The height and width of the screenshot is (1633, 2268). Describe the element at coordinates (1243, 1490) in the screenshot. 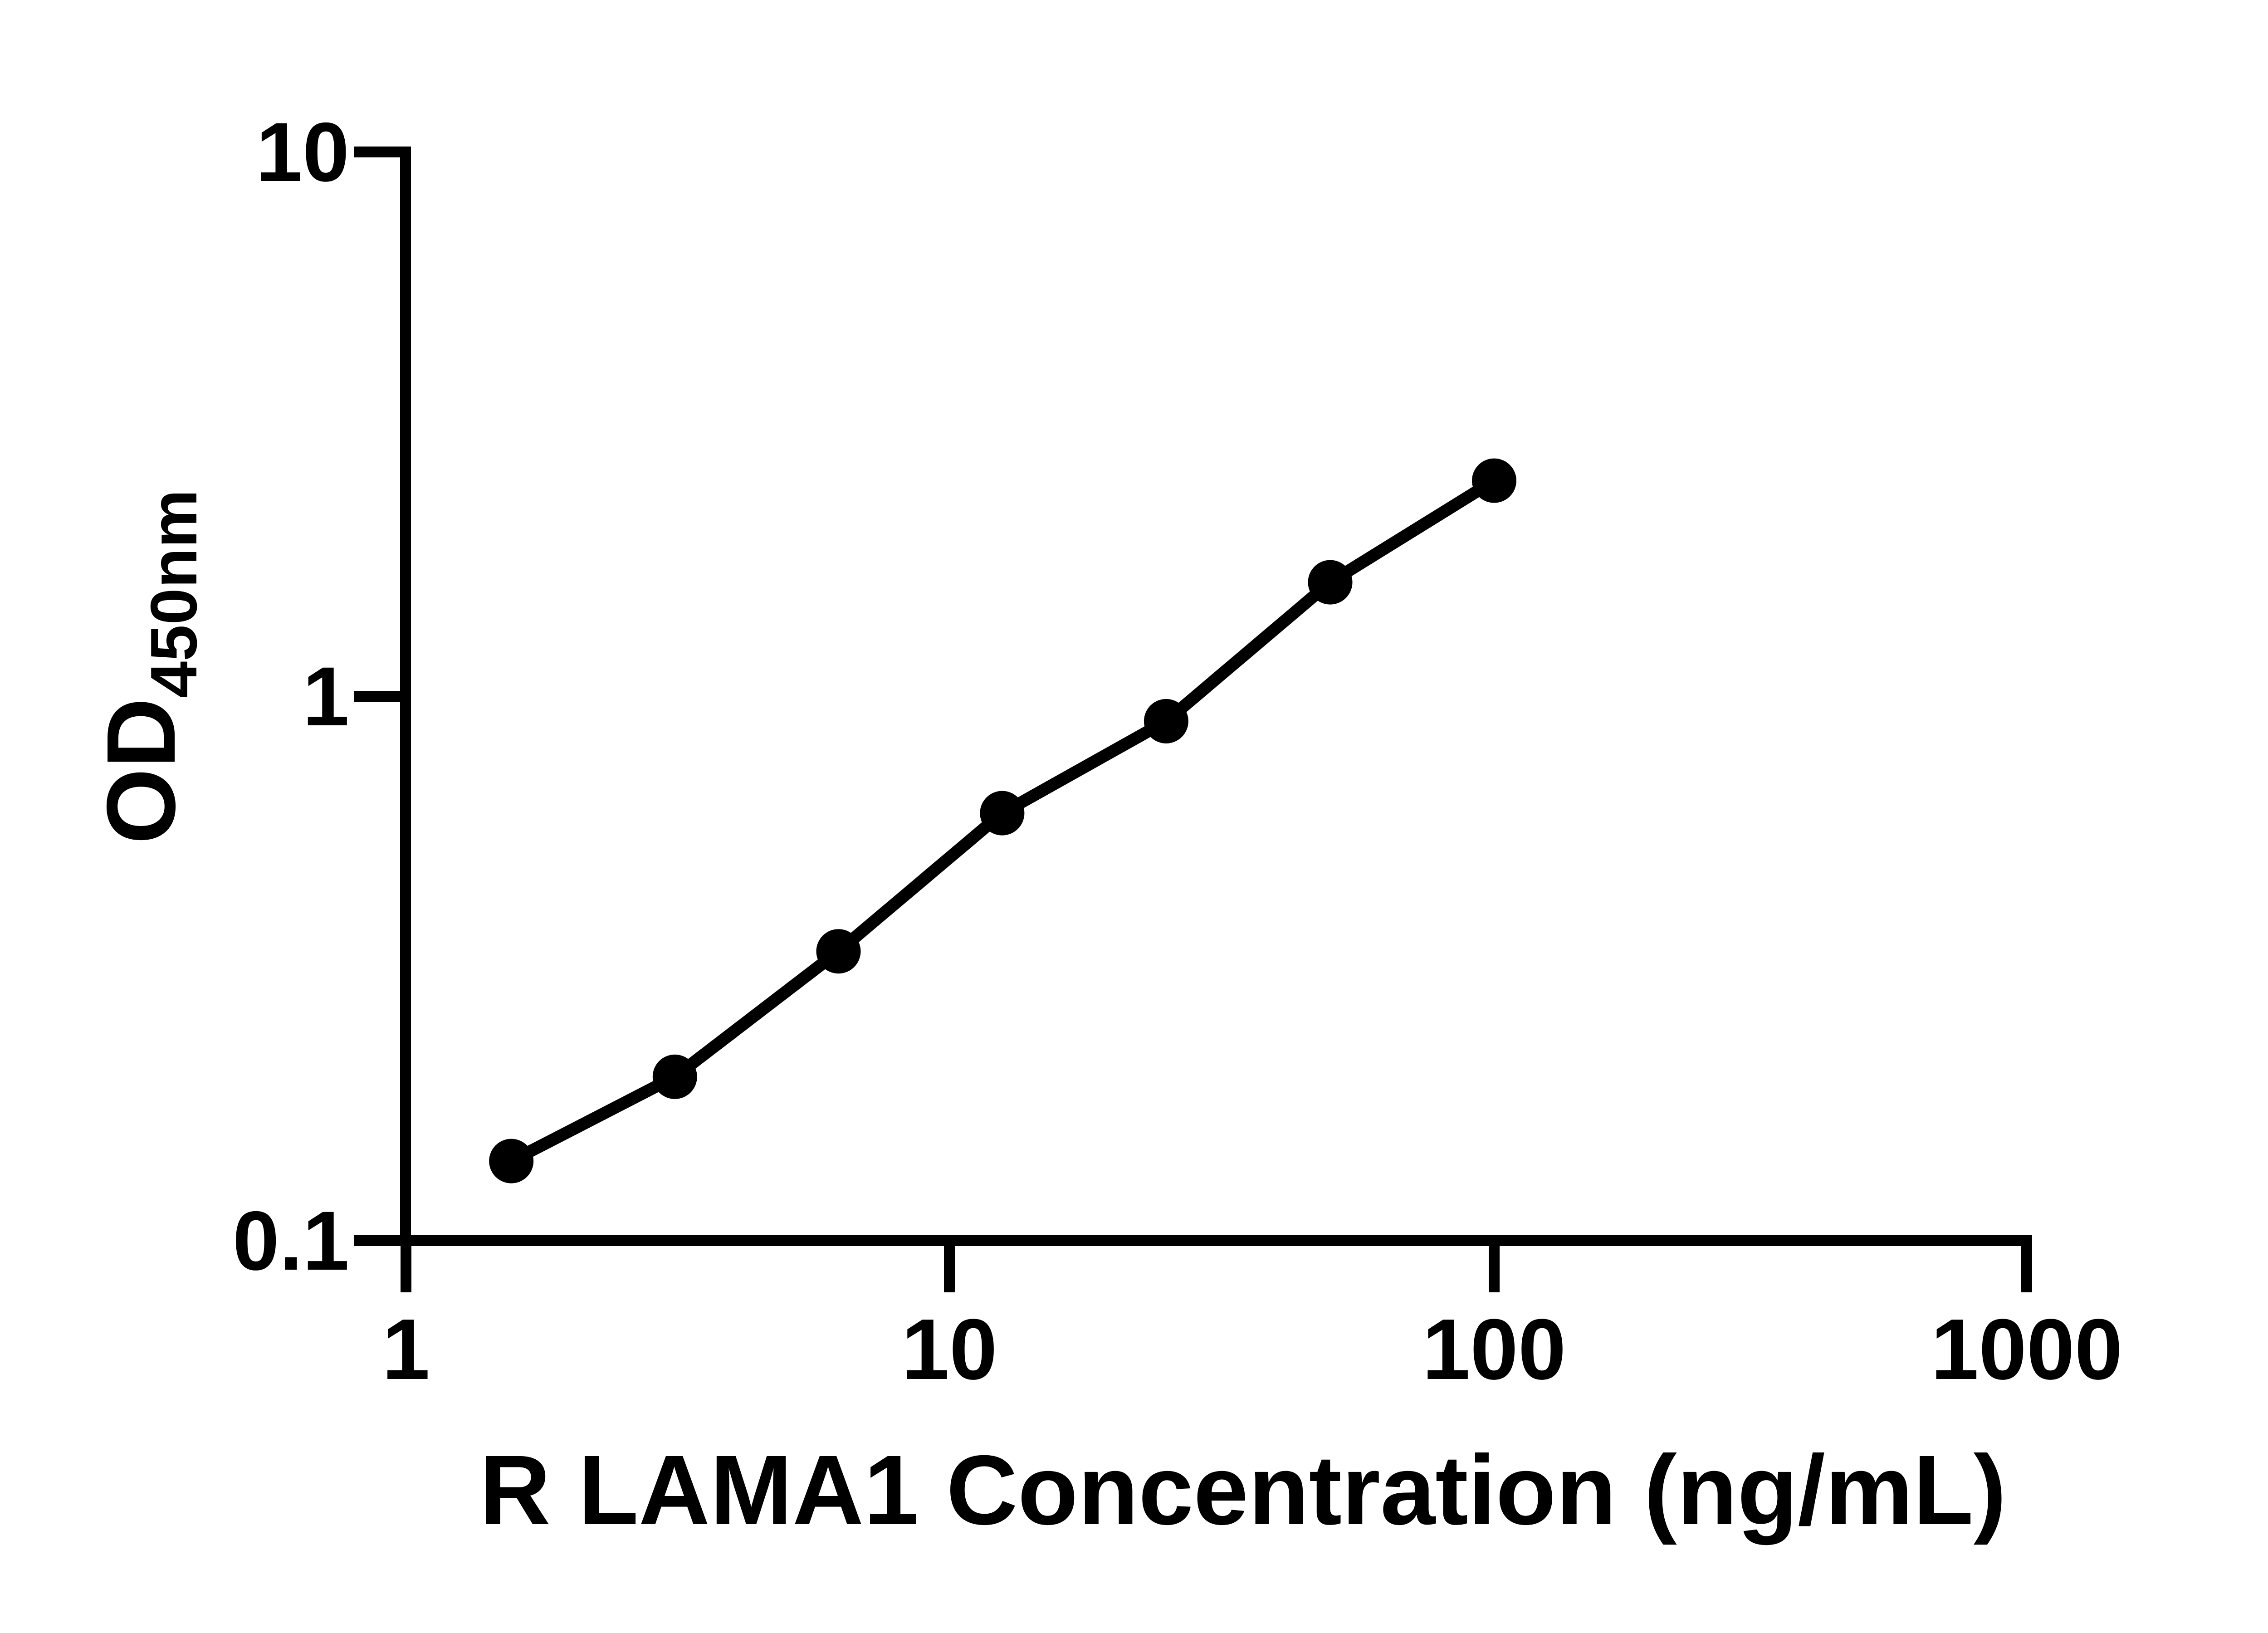

I see `x-axis-title: R LAMA1 Concentration (ng/mL)` at that location.